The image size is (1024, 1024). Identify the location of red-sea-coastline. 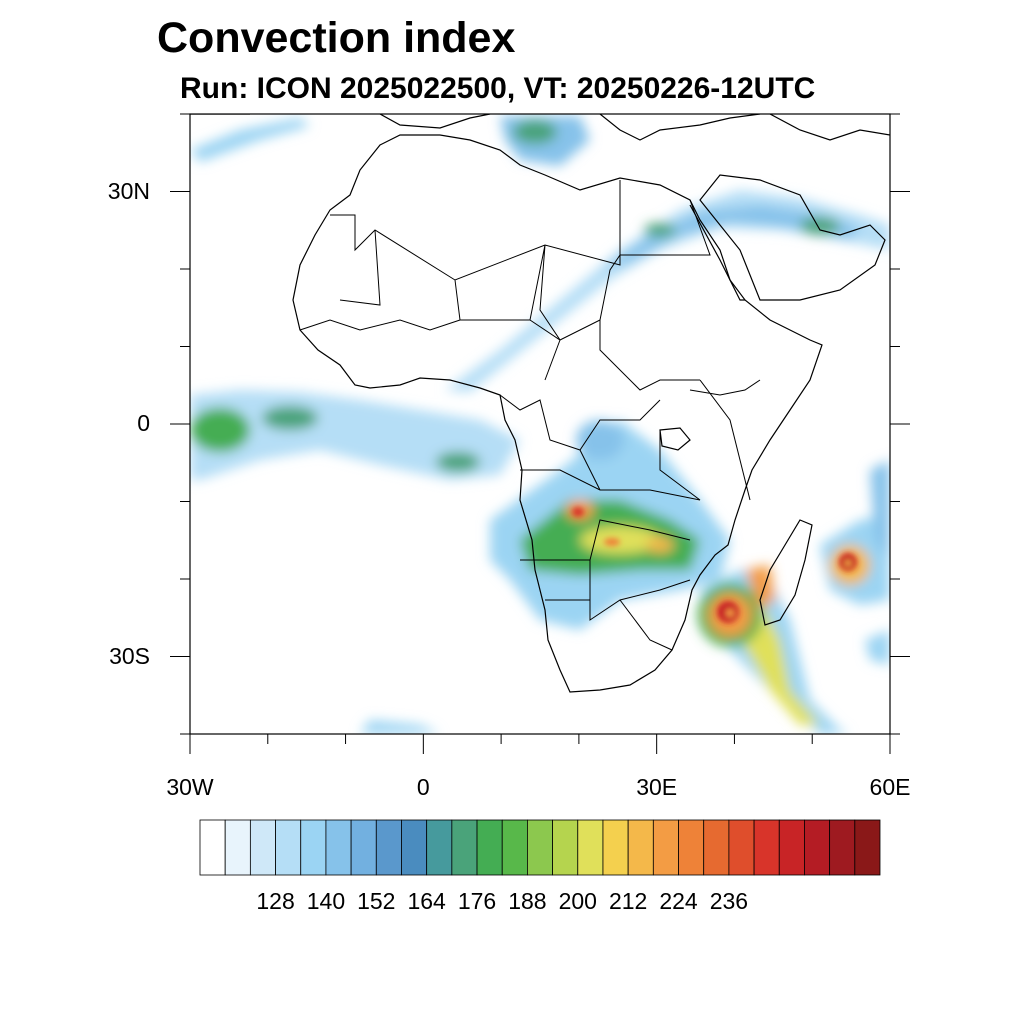
(717, 252).